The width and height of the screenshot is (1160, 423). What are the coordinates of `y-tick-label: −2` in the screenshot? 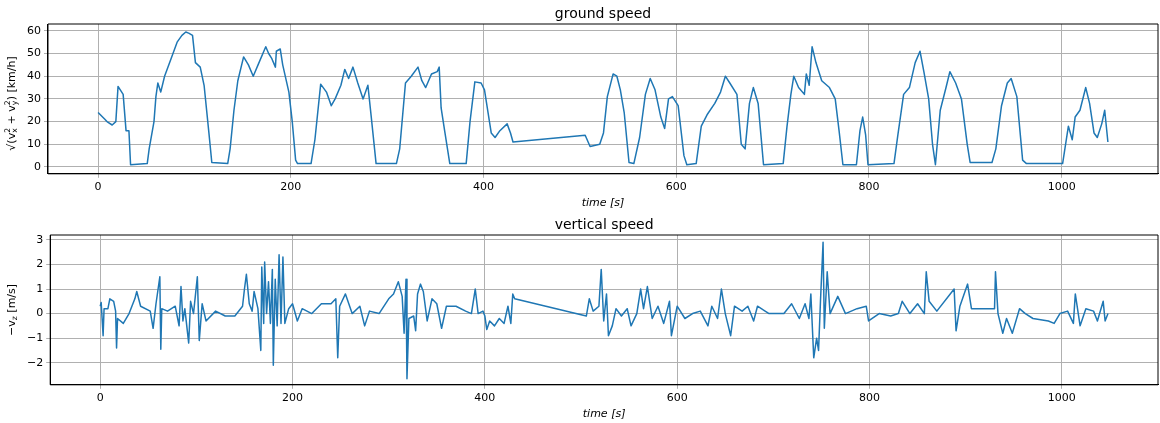 It's located at (35, 362).